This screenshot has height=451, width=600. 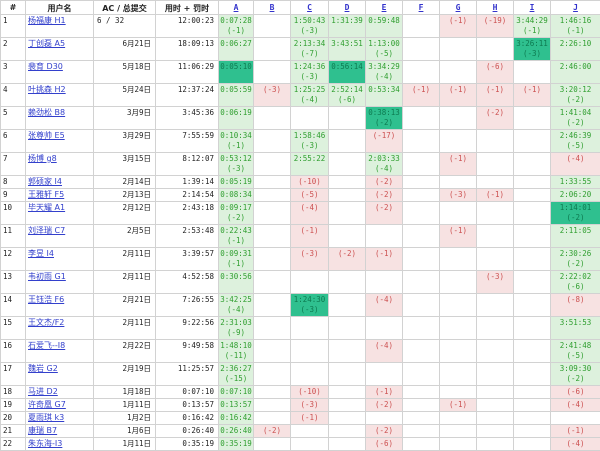 What do you see at coordinates (458, 374) in the screenshot?
I see `problem-cell-G` at bounding box center [458, 374].